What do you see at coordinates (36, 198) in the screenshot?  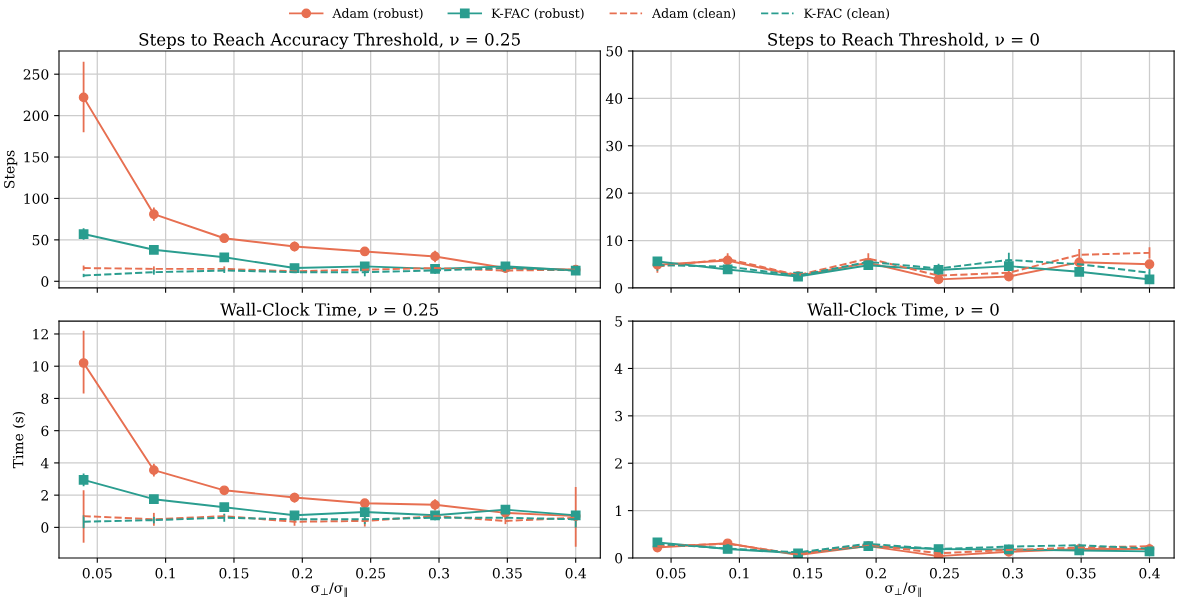 I see `y-tick-label: 100` at bounding box center [36, 198].